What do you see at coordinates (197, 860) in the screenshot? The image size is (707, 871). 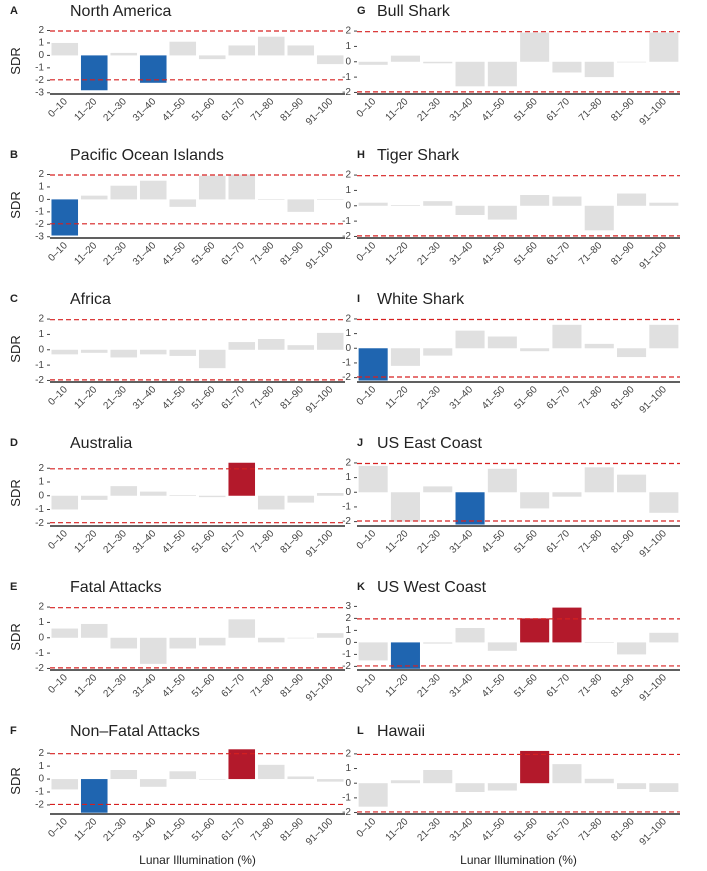 I see `x-axis-label: Lunar Illumination (%)` at bounding box center [197, 860].